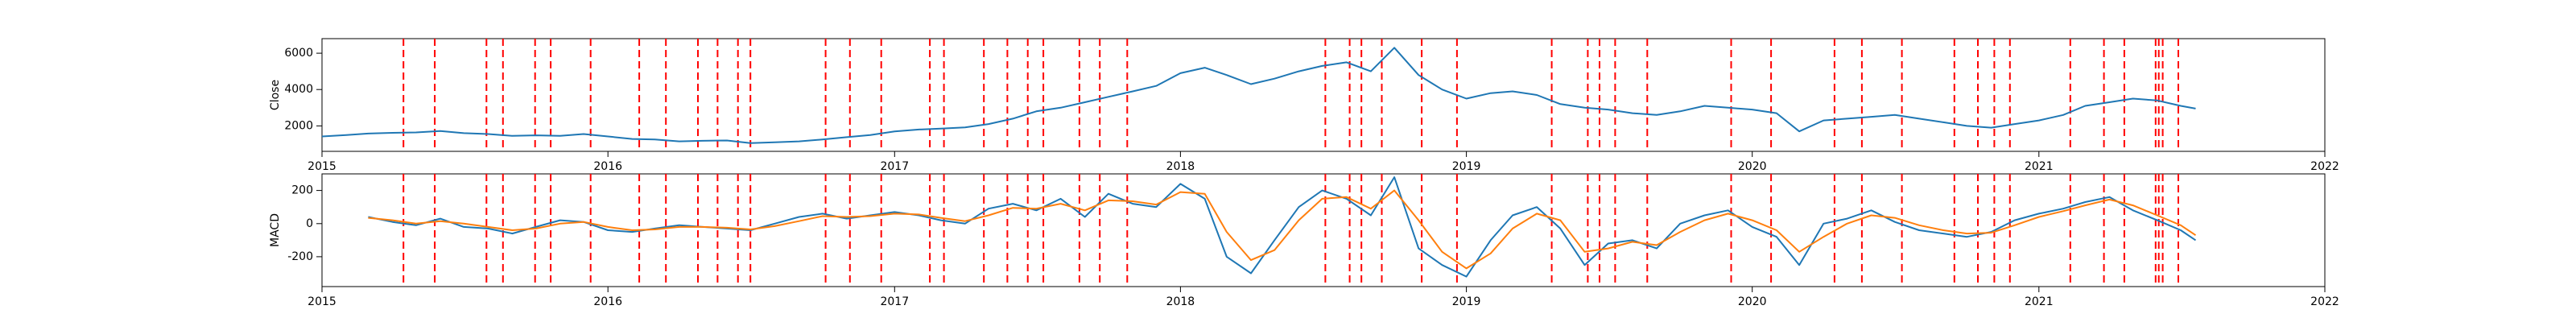 The width and height of the screenshot is (2576, 322). Describe the element at coordinates (322, 166) in the screenshot. I see `close-x-tick-label-0: 2015` at that location.